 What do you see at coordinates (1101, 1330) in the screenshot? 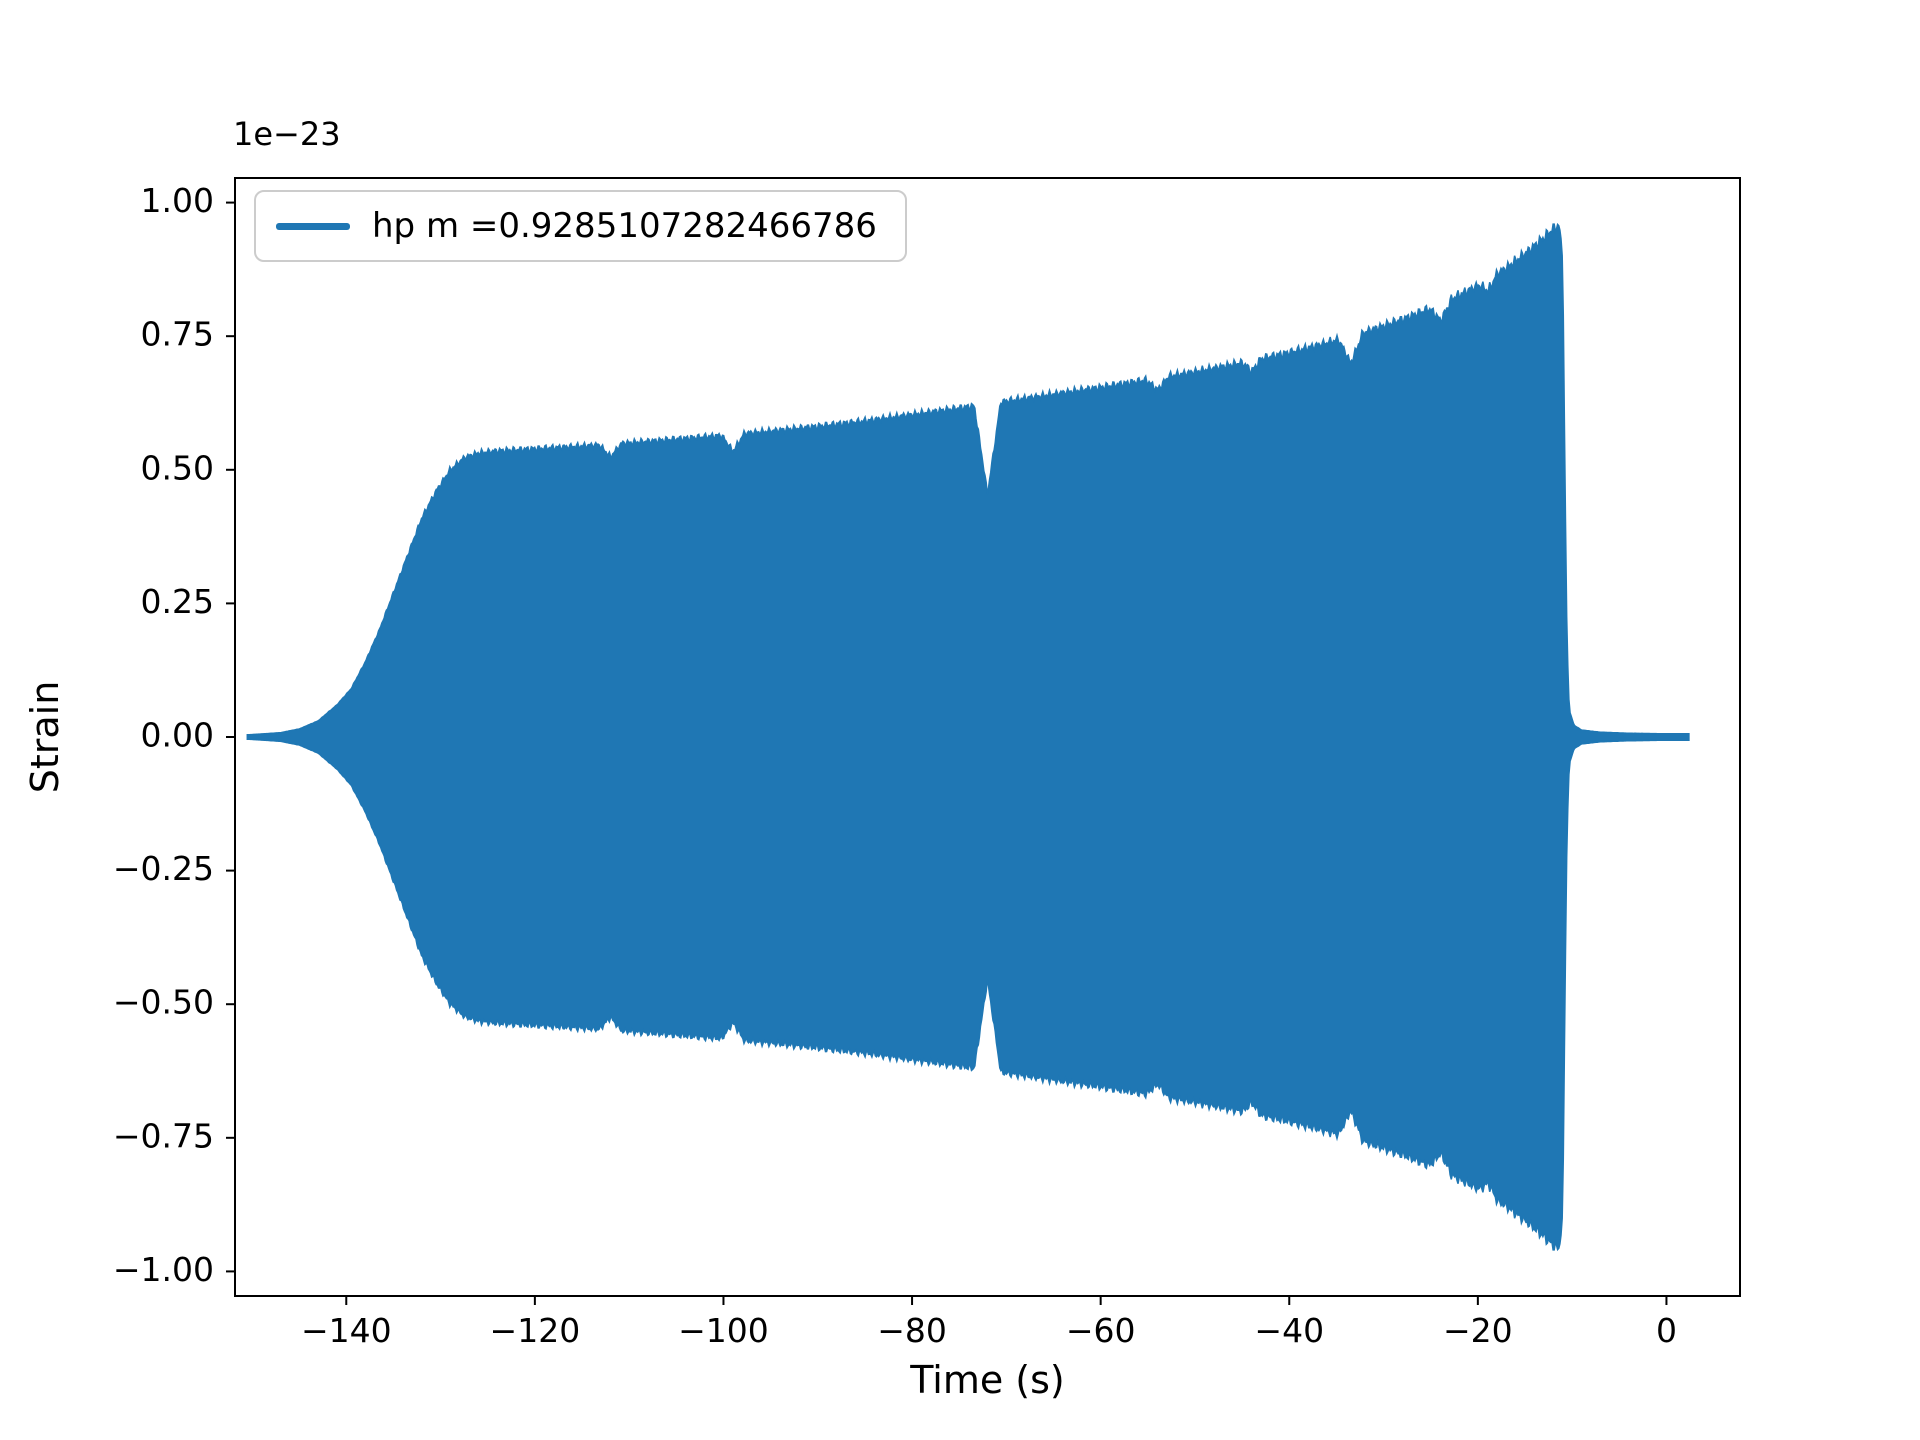
I see `x-tick-label: −60` at bounding box center [1101, 1330].